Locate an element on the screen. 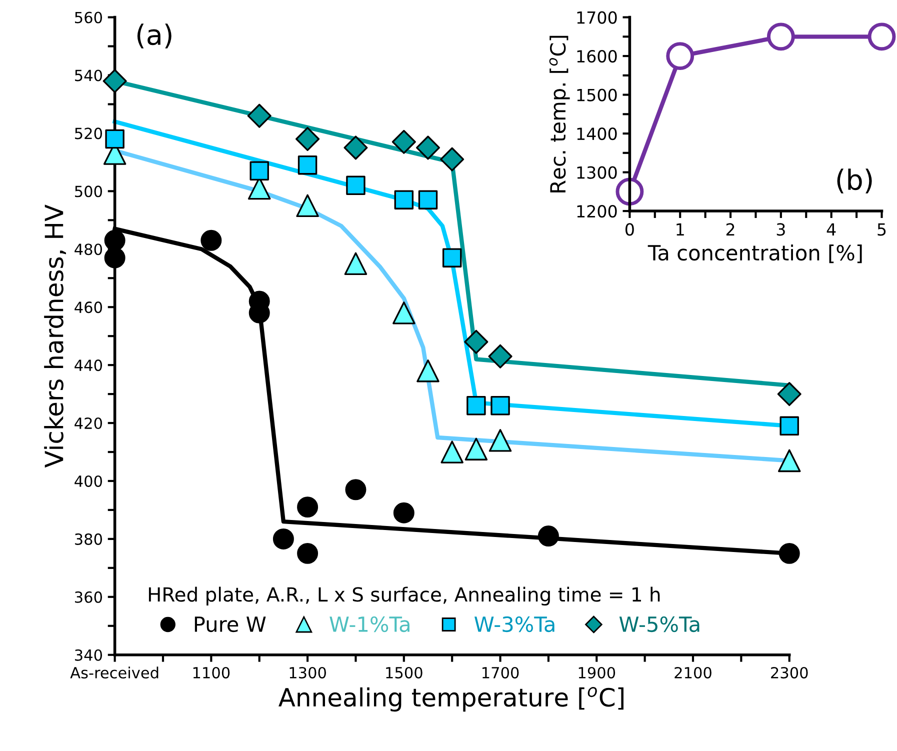 The width and height of the screenshot is (897, 751). x-tick-label: As-received is located at coordinates (114, 672).